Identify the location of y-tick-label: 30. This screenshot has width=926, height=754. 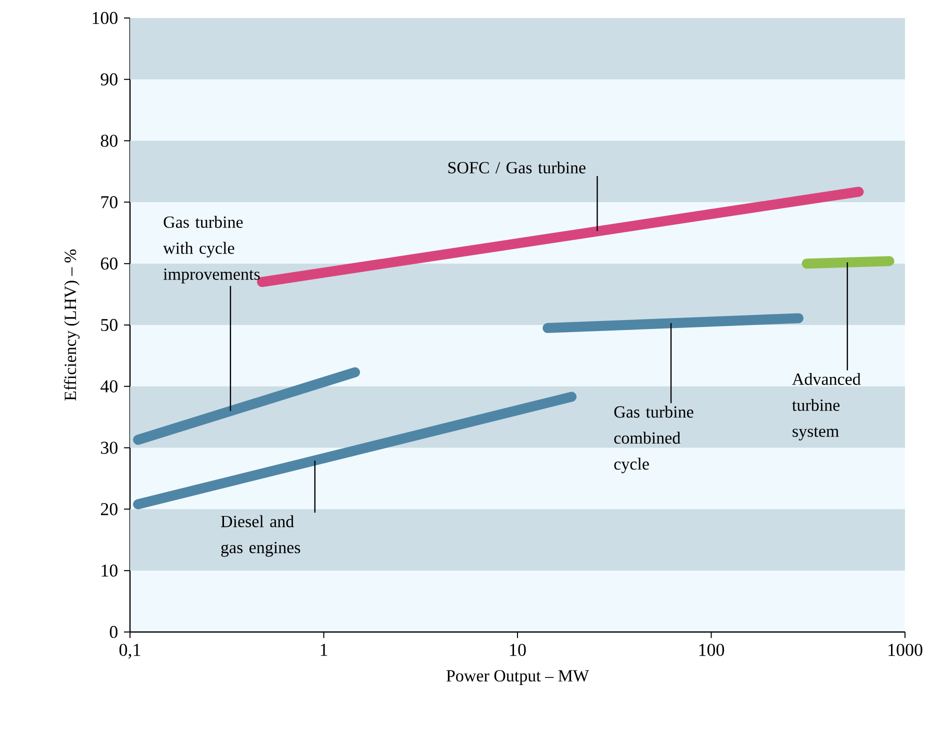
(109, 448).